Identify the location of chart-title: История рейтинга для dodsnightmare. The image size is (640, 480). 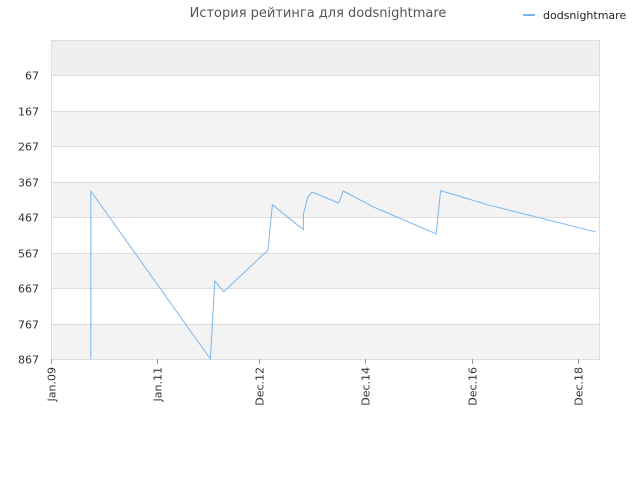
(318, 13).